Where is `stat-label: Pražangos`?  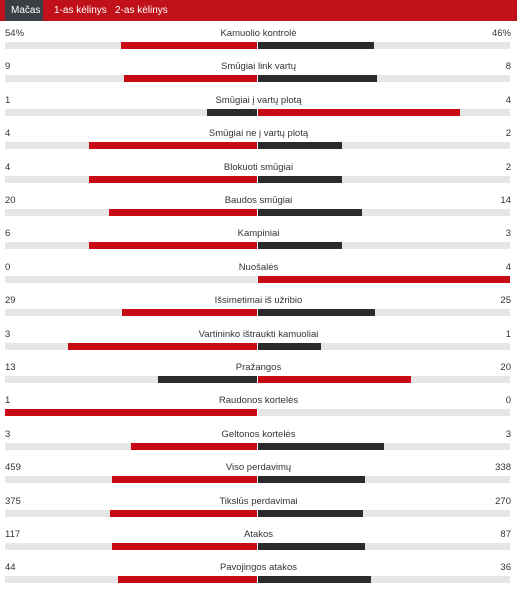 stat-label: Pražangos is located at coordinates (258, 367).